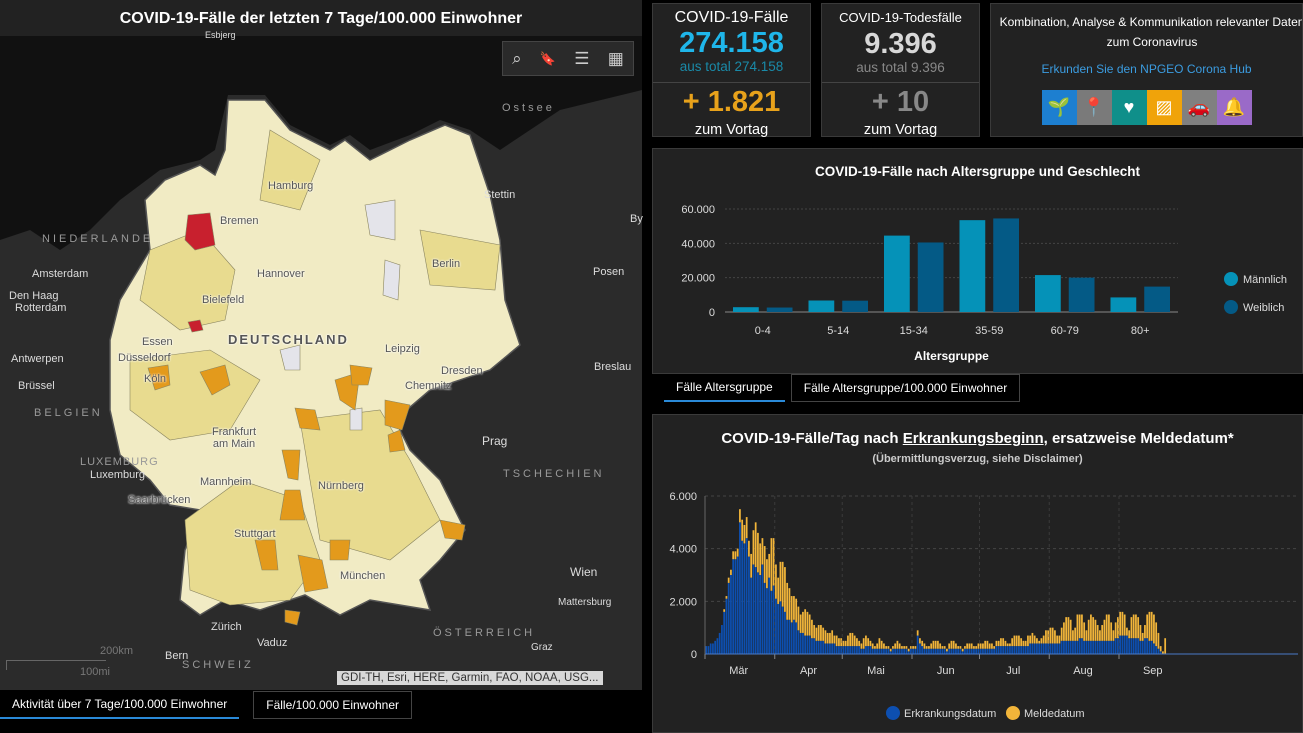  What do you see at coordinates (155, 379) in the screenshot?
I see `map-label: Köln` at bounding box center [155, 379].